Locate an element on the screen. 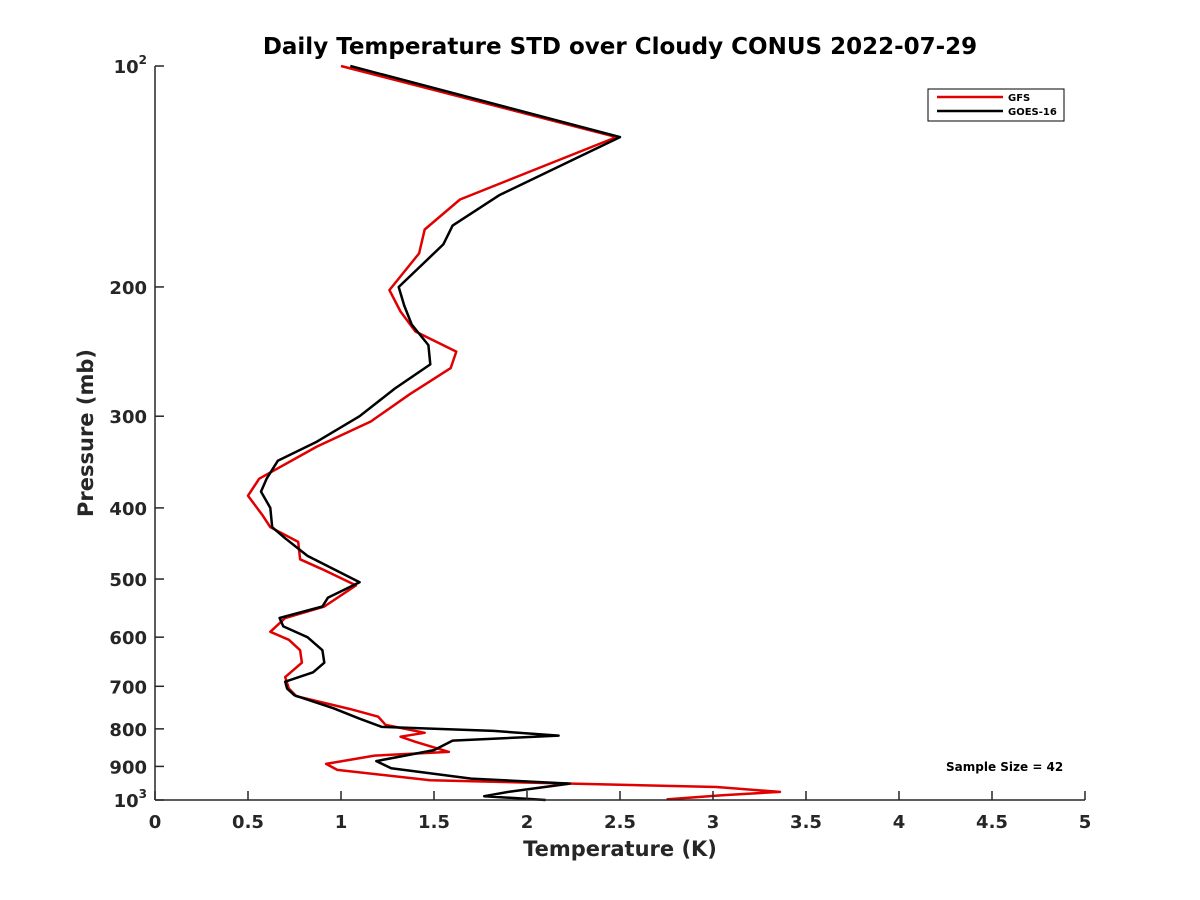  sample-size-annotation: Sample Size = 42 is located at coordinates (1004, 767).